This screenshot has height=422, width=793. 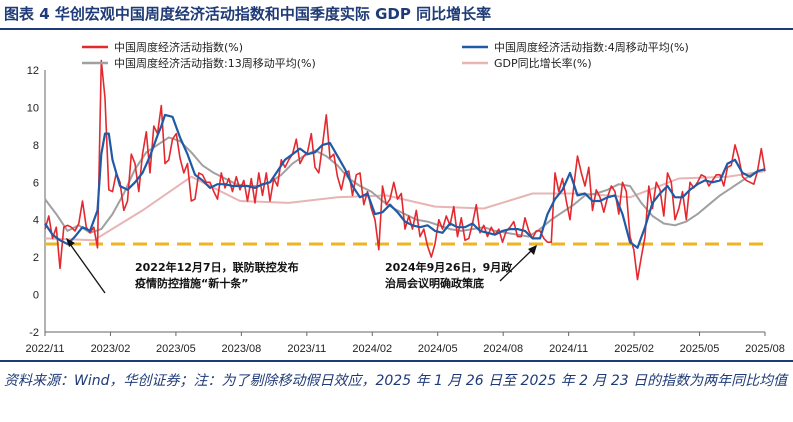 What do you see at coordinates (176, 349) in the screenshot?
I see `x-tick-label: 2023/05` at bounding box center [176, 349].